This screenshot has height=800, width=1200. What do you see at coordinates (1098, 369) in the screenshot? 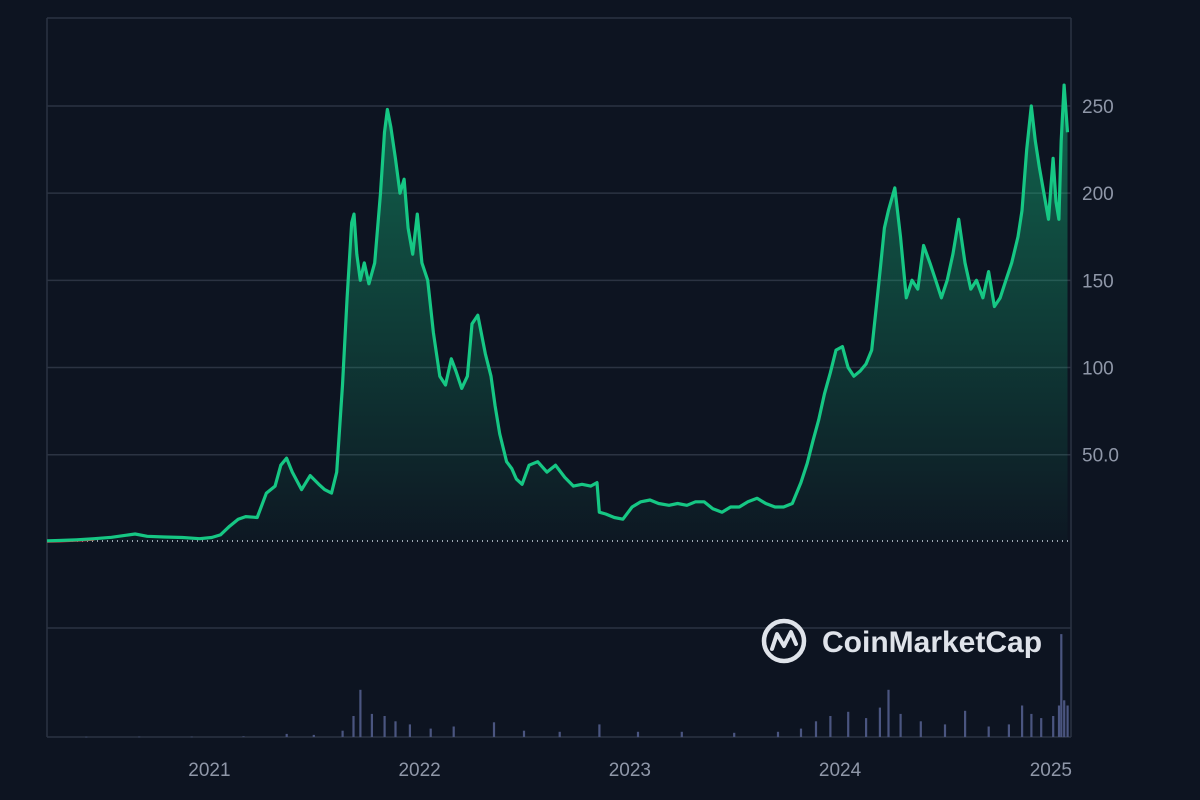
I see `y-tick-label: 100` at bounding box center [1098, 369].